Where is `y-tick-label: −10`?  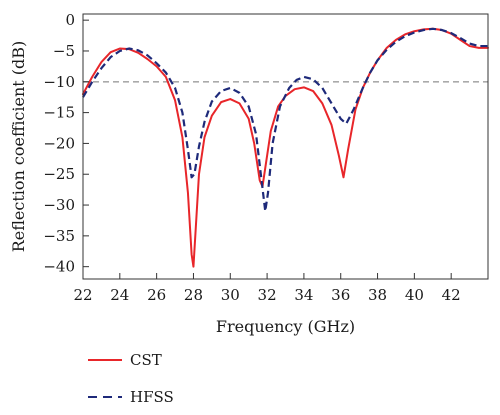
y-tick-label: −10 is located at coordinates (59, 82).